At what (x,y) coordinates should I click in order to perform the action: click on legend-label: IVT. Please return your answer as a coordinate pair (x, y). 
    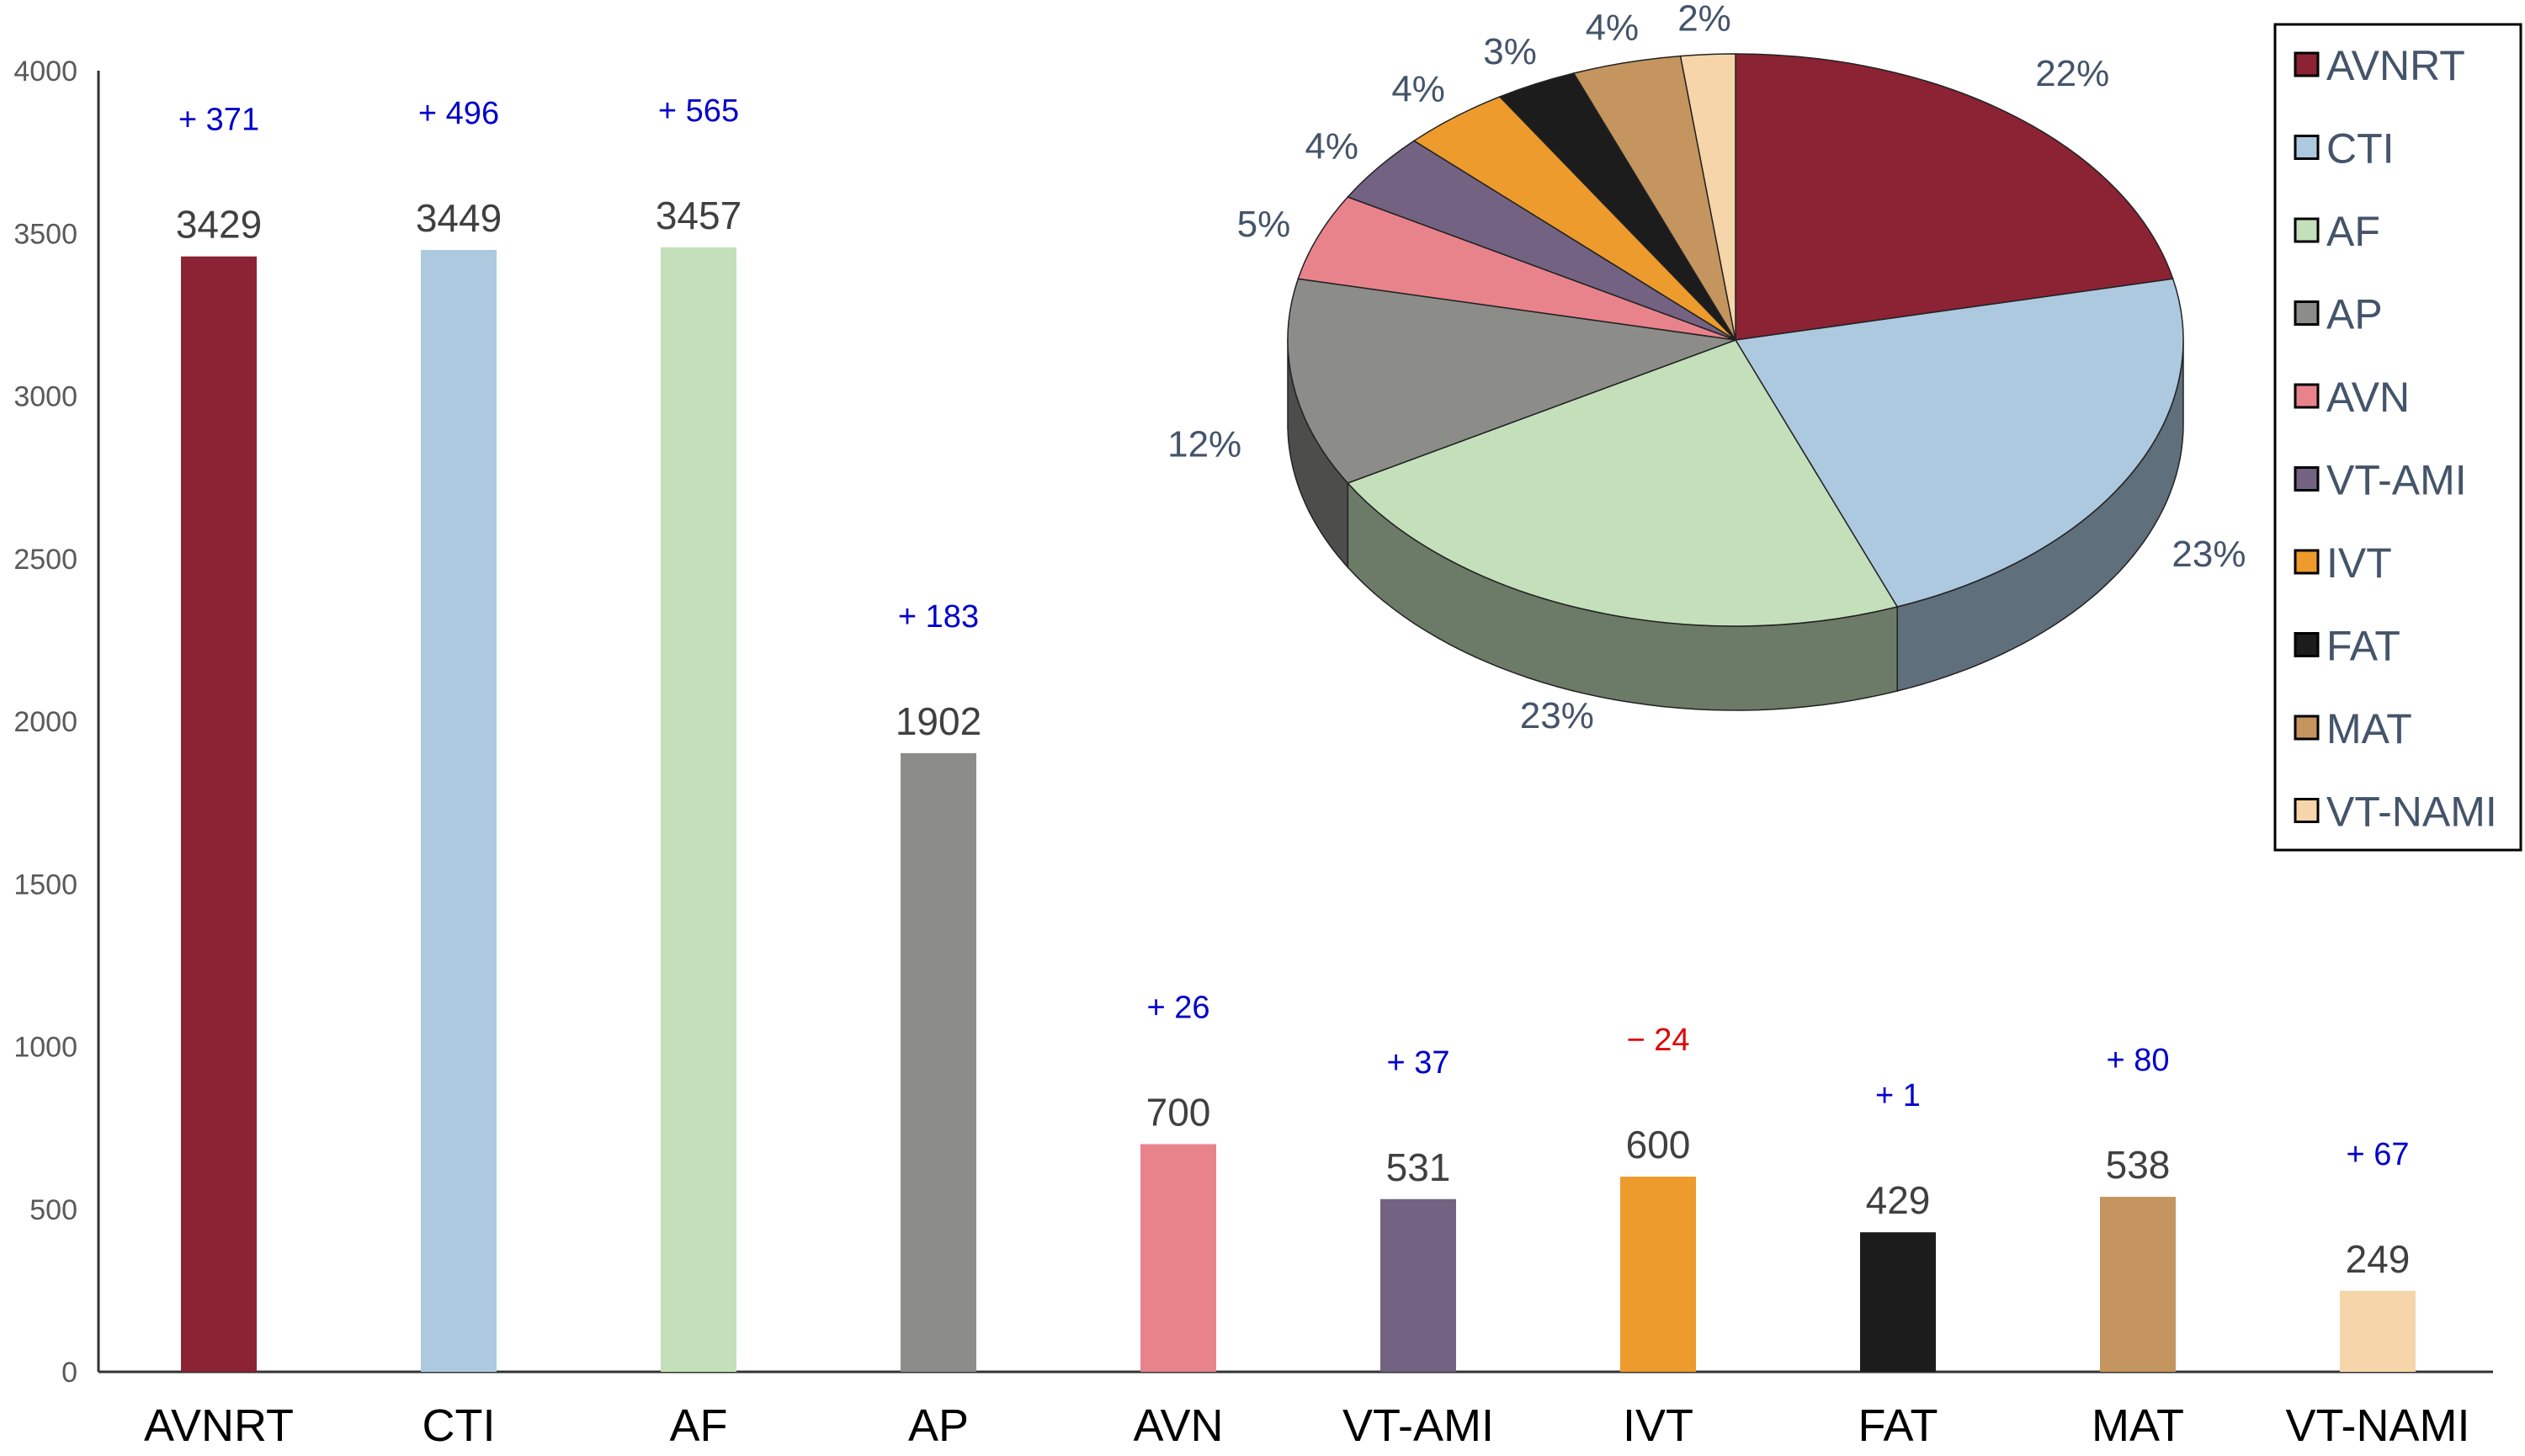
    Looking at the image, I should click on (2359, 563).